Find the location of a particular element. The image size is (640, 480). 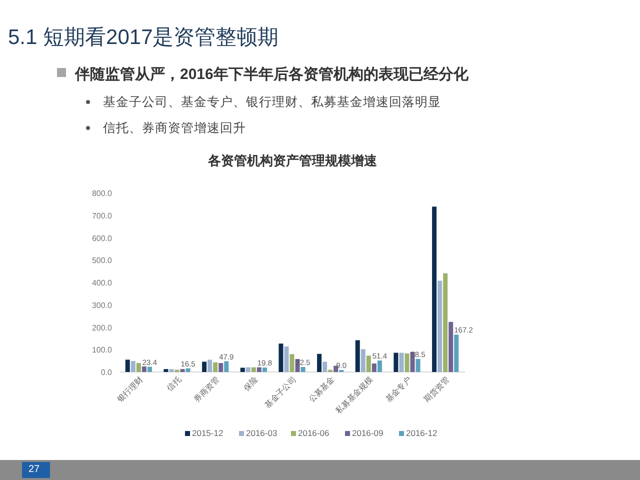

x-tick-label: 公募基金 is located at coordinates (321, 389).